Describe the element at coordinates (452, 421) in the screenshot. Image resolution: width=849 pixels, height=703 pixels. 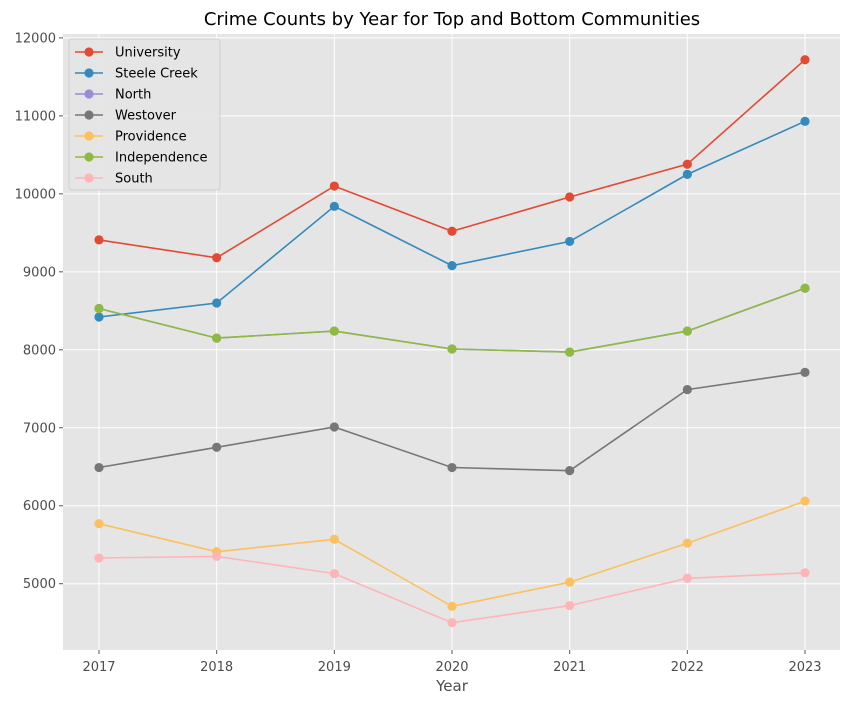
I see `series-westover` at that location.